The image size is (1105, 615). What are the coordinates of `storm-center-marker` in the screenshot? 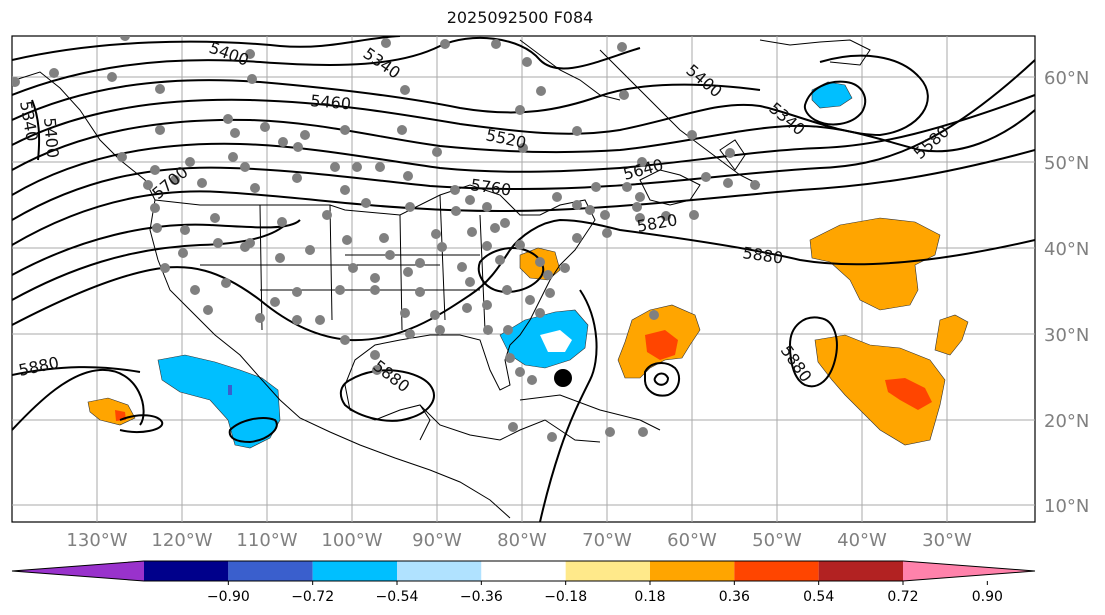 It's located at (563, 378).